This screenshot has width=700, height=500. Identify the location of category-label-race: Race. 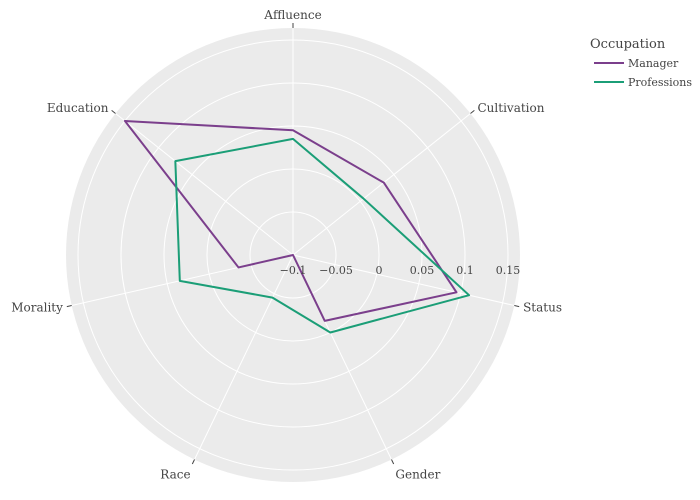
(175, 475).